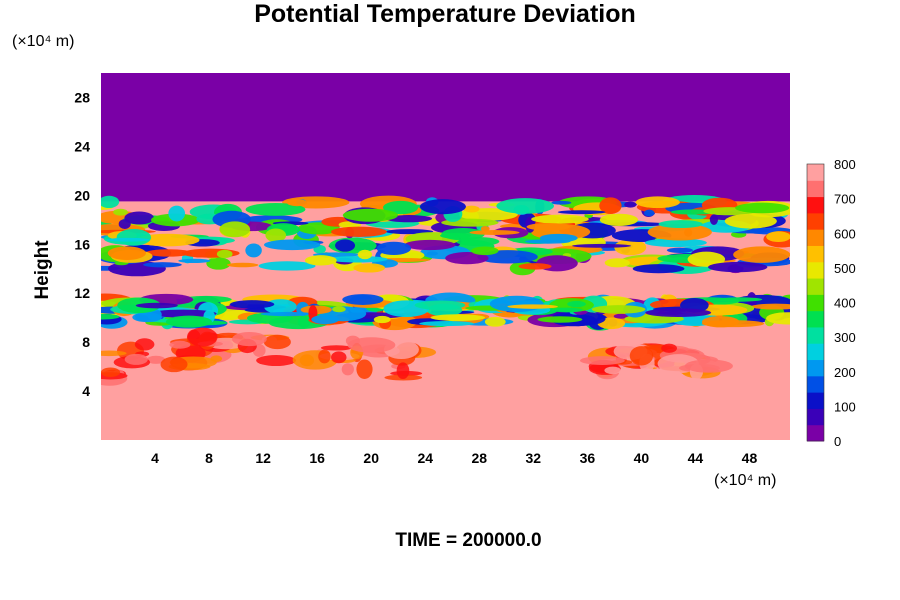 The image size is (900, 600). I want to click on x-tick-label: 32, so click(534, 458).